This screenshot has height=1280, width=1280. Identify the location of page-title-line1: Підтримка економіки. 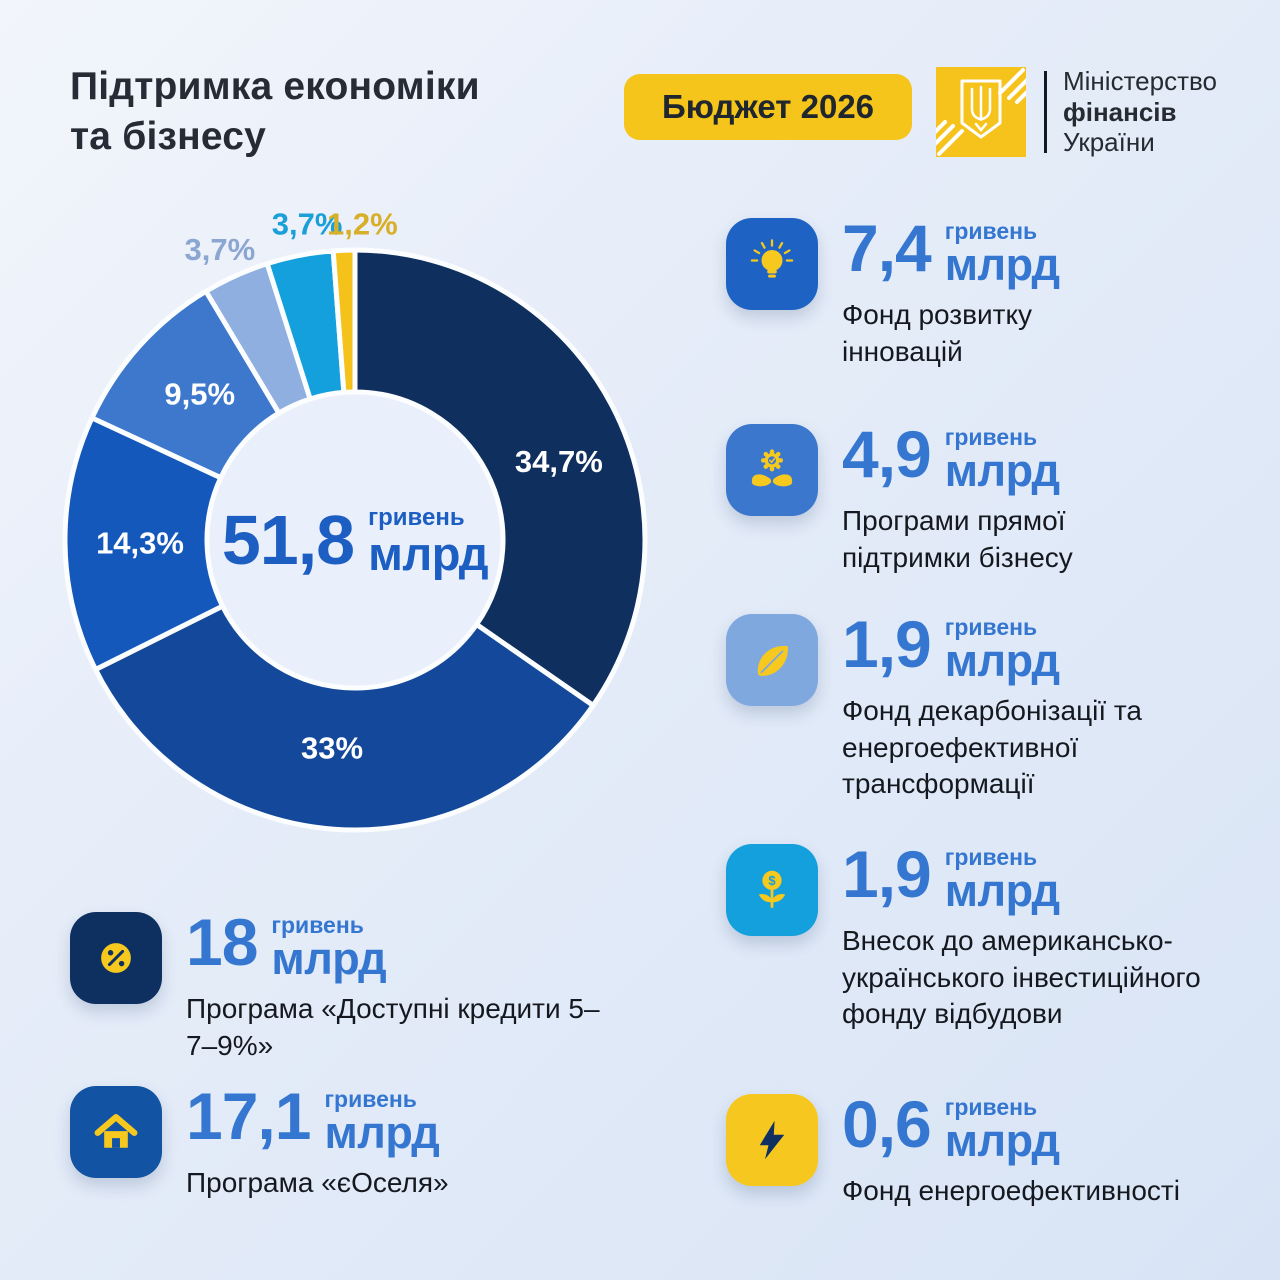
(275, 86).